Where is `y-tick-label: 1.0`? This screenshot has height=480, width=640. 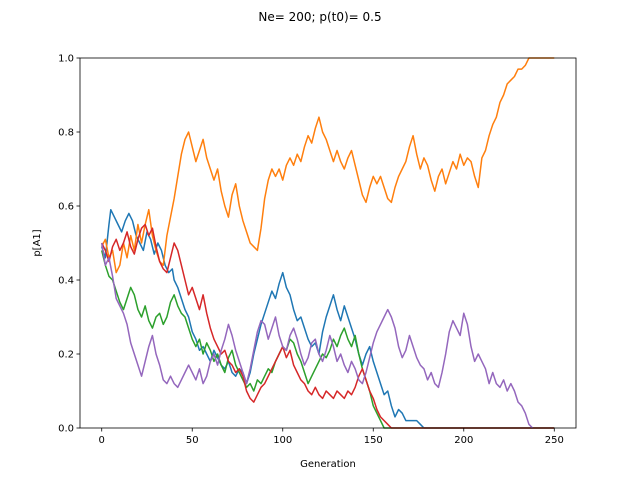 y-tick-label: 1.0 is located at coordinates (66, 59).